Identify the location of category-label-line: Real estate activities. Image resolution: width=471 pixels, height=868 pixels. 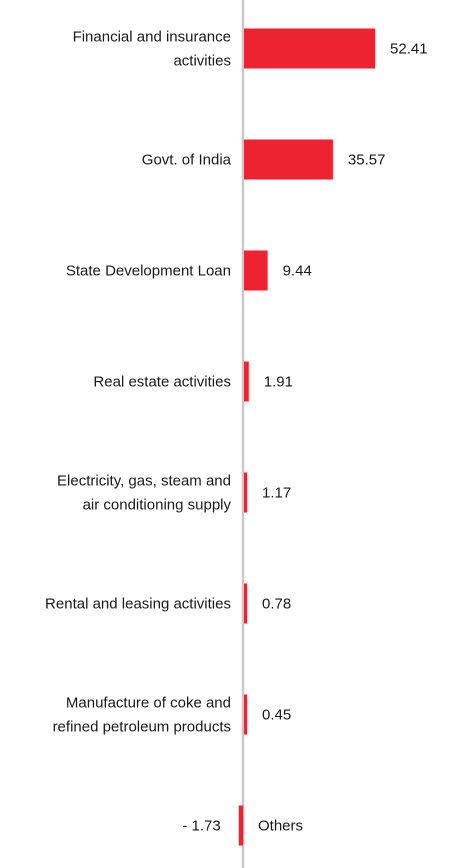
(162, 382).